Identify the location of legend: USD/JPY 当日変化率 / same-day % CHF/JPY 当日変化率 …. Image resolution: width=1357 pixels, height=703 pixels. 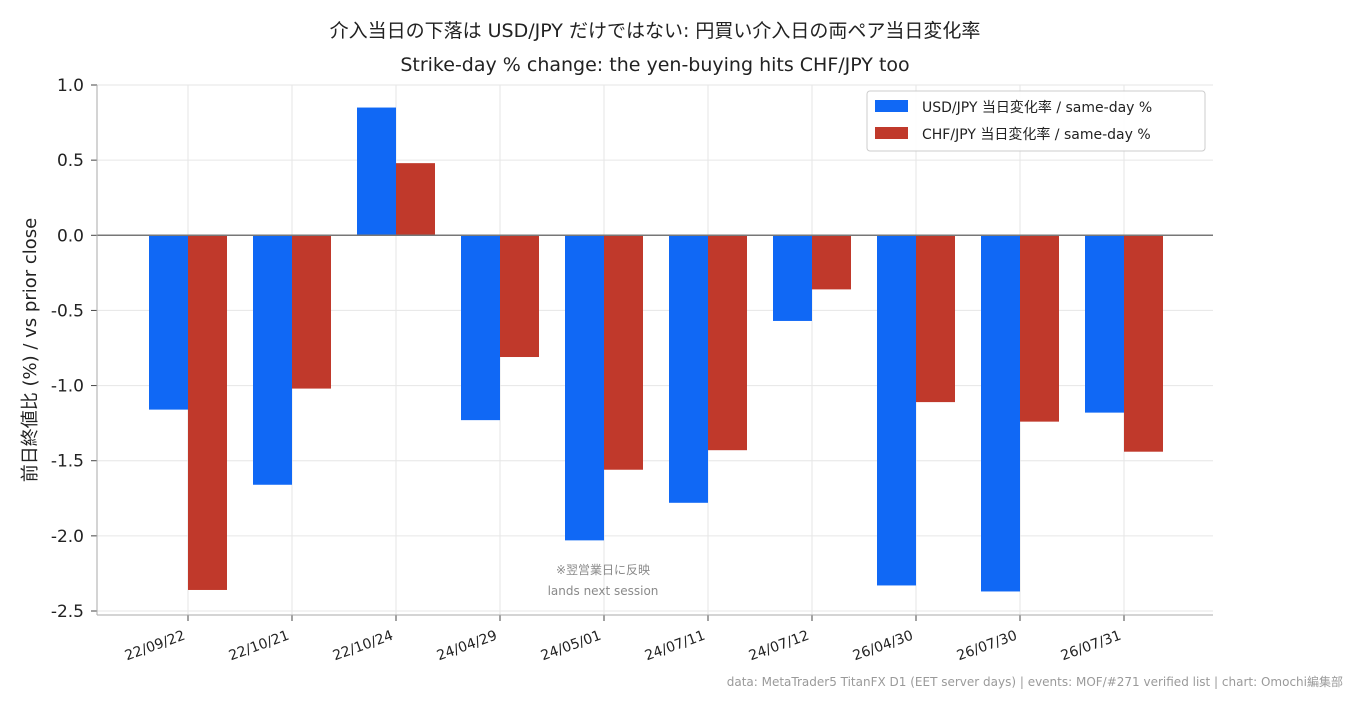
(1036, 121).